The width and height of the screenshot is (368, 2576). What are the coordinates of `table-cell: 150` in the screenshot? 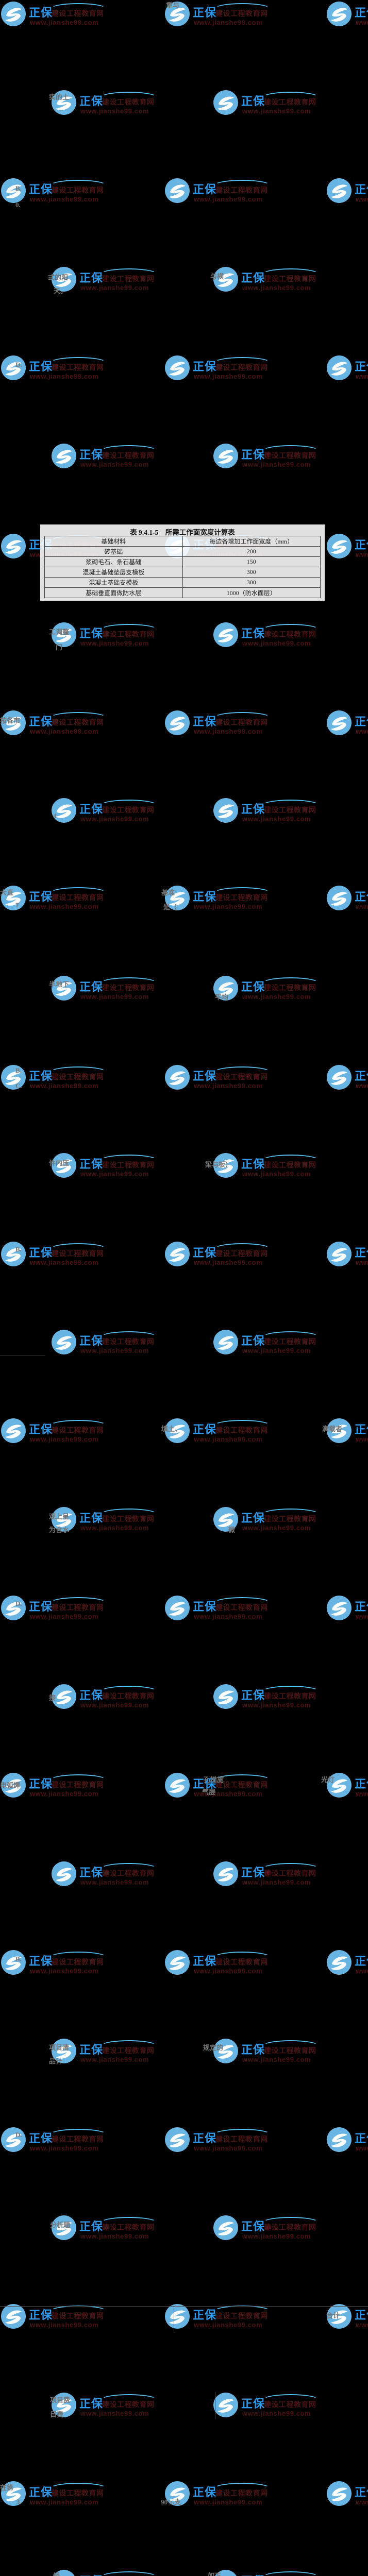 It's located at (251, 562).